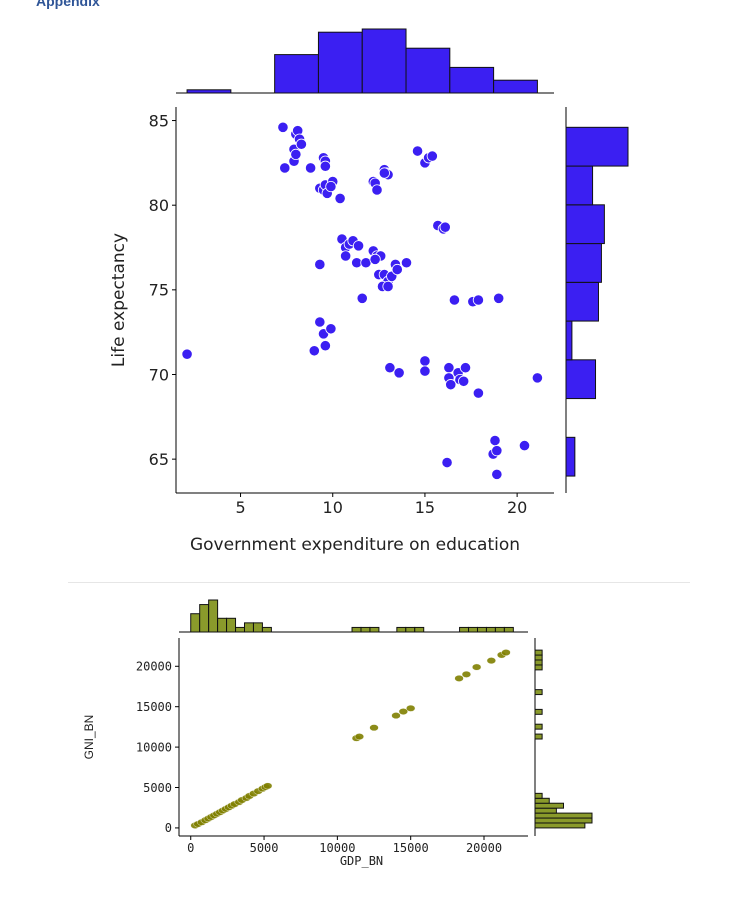  I want to click on plot1-x-tick-label: 5, so click(240, 507).